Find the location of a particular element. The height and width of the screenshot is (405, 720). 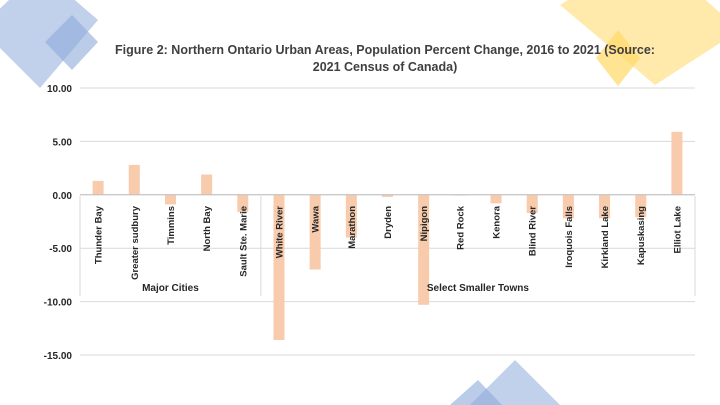

deco-diamond-top-right-small is located at coordinates (618, 58).